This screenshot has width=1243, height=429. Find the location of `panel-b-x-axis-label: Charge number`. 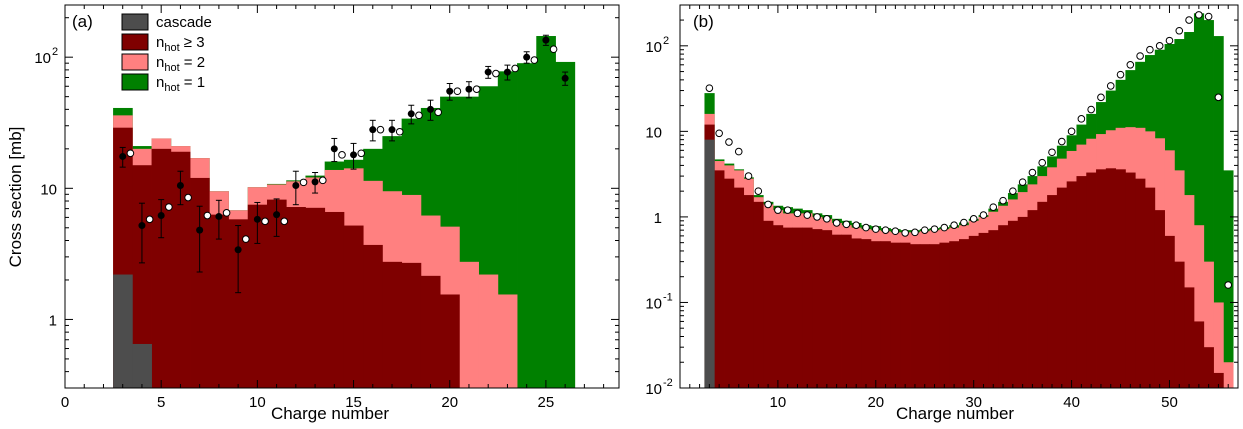

panel-b-x-axis-label: Charge number is located at coordinates (955, 413).